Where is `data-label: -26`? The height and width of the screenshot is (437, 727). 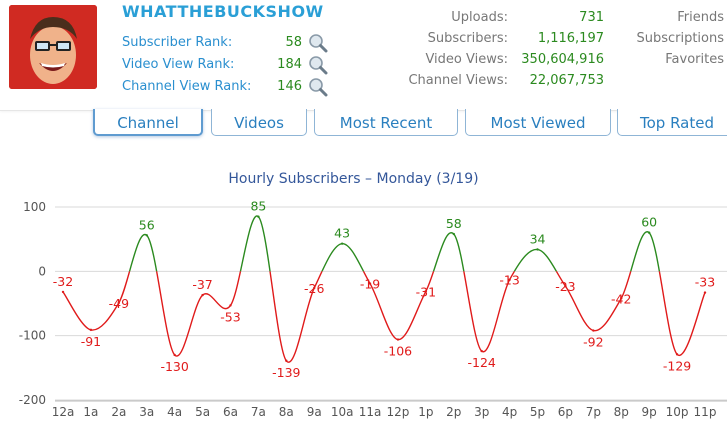 data-label: -26 is located at coordinates (314, 288).